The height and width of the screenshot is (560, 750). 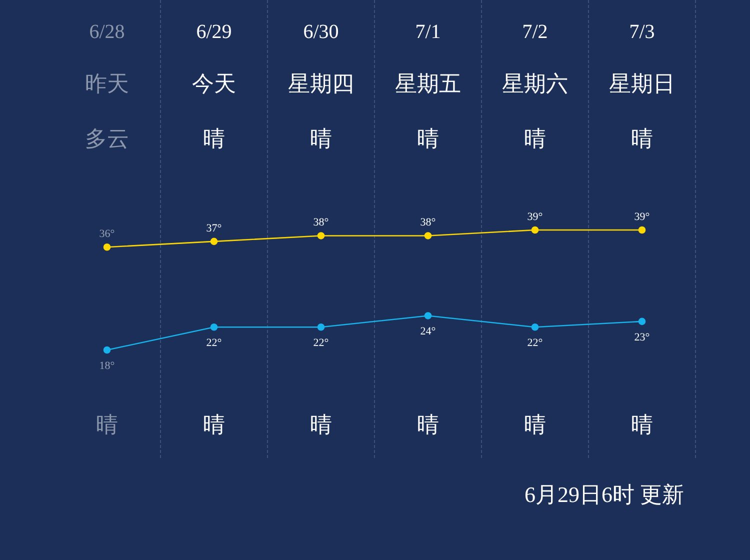 What do you see at coordinates (107, 234) in the screenshot?
I see `data-label: 36°` at bounding box center [107, 234].